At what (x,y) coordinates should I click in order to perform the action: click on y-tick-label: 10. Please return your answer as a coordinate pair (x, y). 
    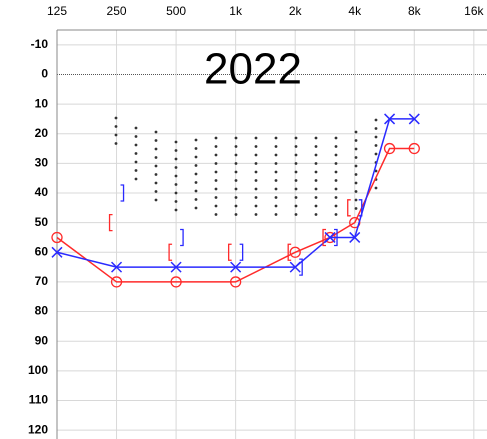
    Looking at the image, I should click on (42, 103).